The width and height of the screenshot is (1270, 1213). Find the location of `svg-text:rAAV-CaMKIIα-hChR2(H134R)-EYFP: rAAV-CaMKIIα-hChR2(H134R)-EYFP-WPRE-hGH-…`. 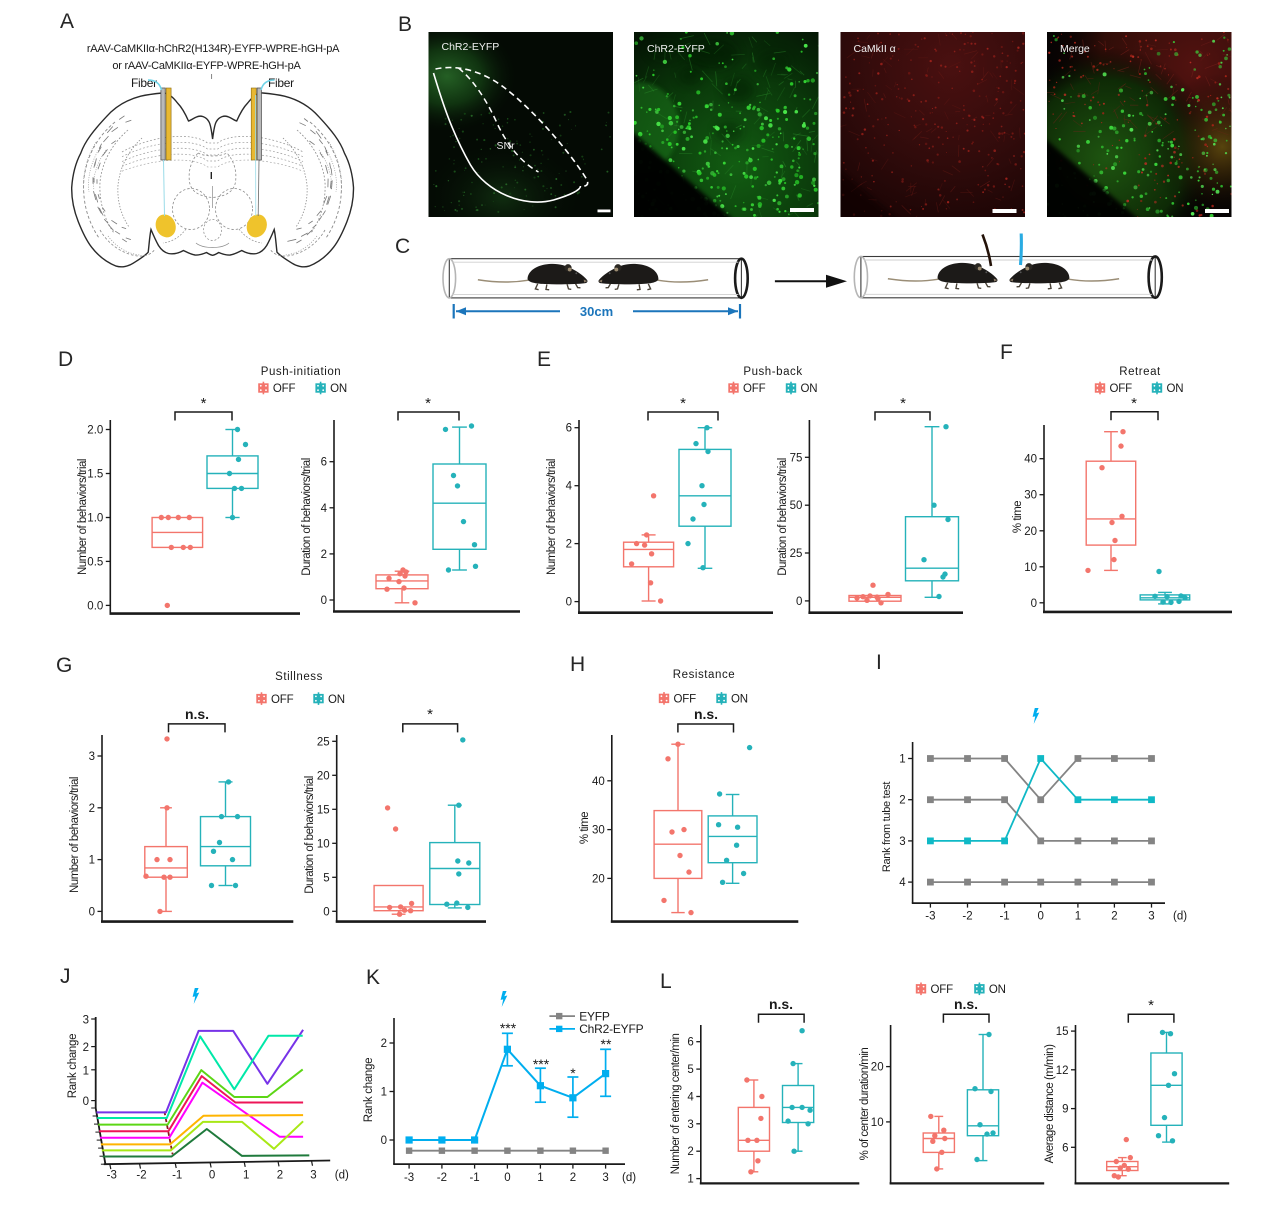

svg-text:rAAV-CaMKIIα-hChR2(H134R)-EYFP: rAAV-CaMKIIα-hChR2(H134R)-EYFP-WPRE-hGH-… is located at coordinates (213, 49).